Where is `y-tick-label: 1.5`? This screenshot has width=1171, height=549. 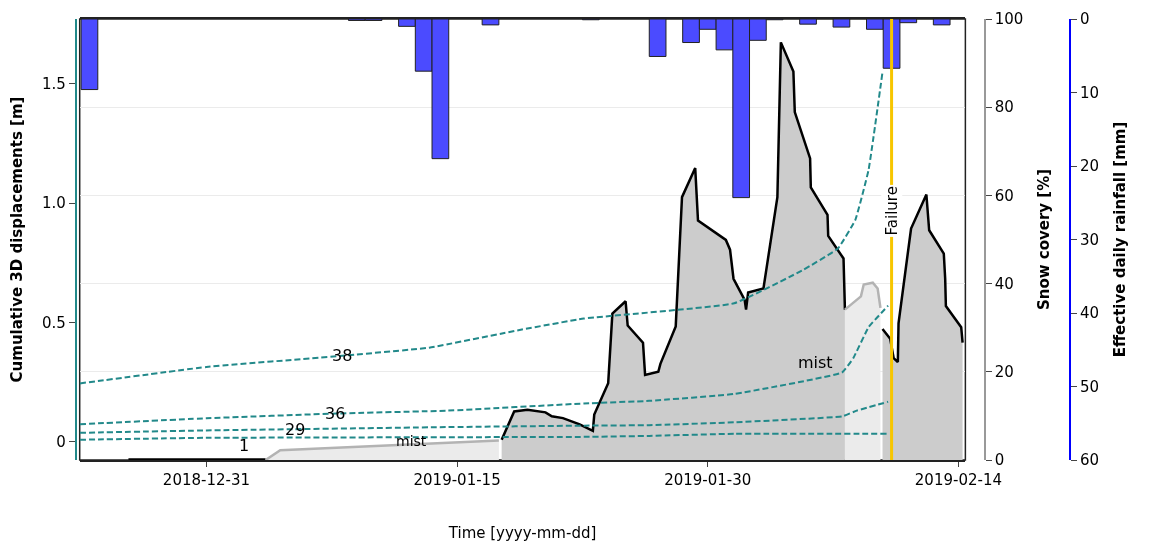
y-tick-label: 1.5 is located at coordinates (53, 84).